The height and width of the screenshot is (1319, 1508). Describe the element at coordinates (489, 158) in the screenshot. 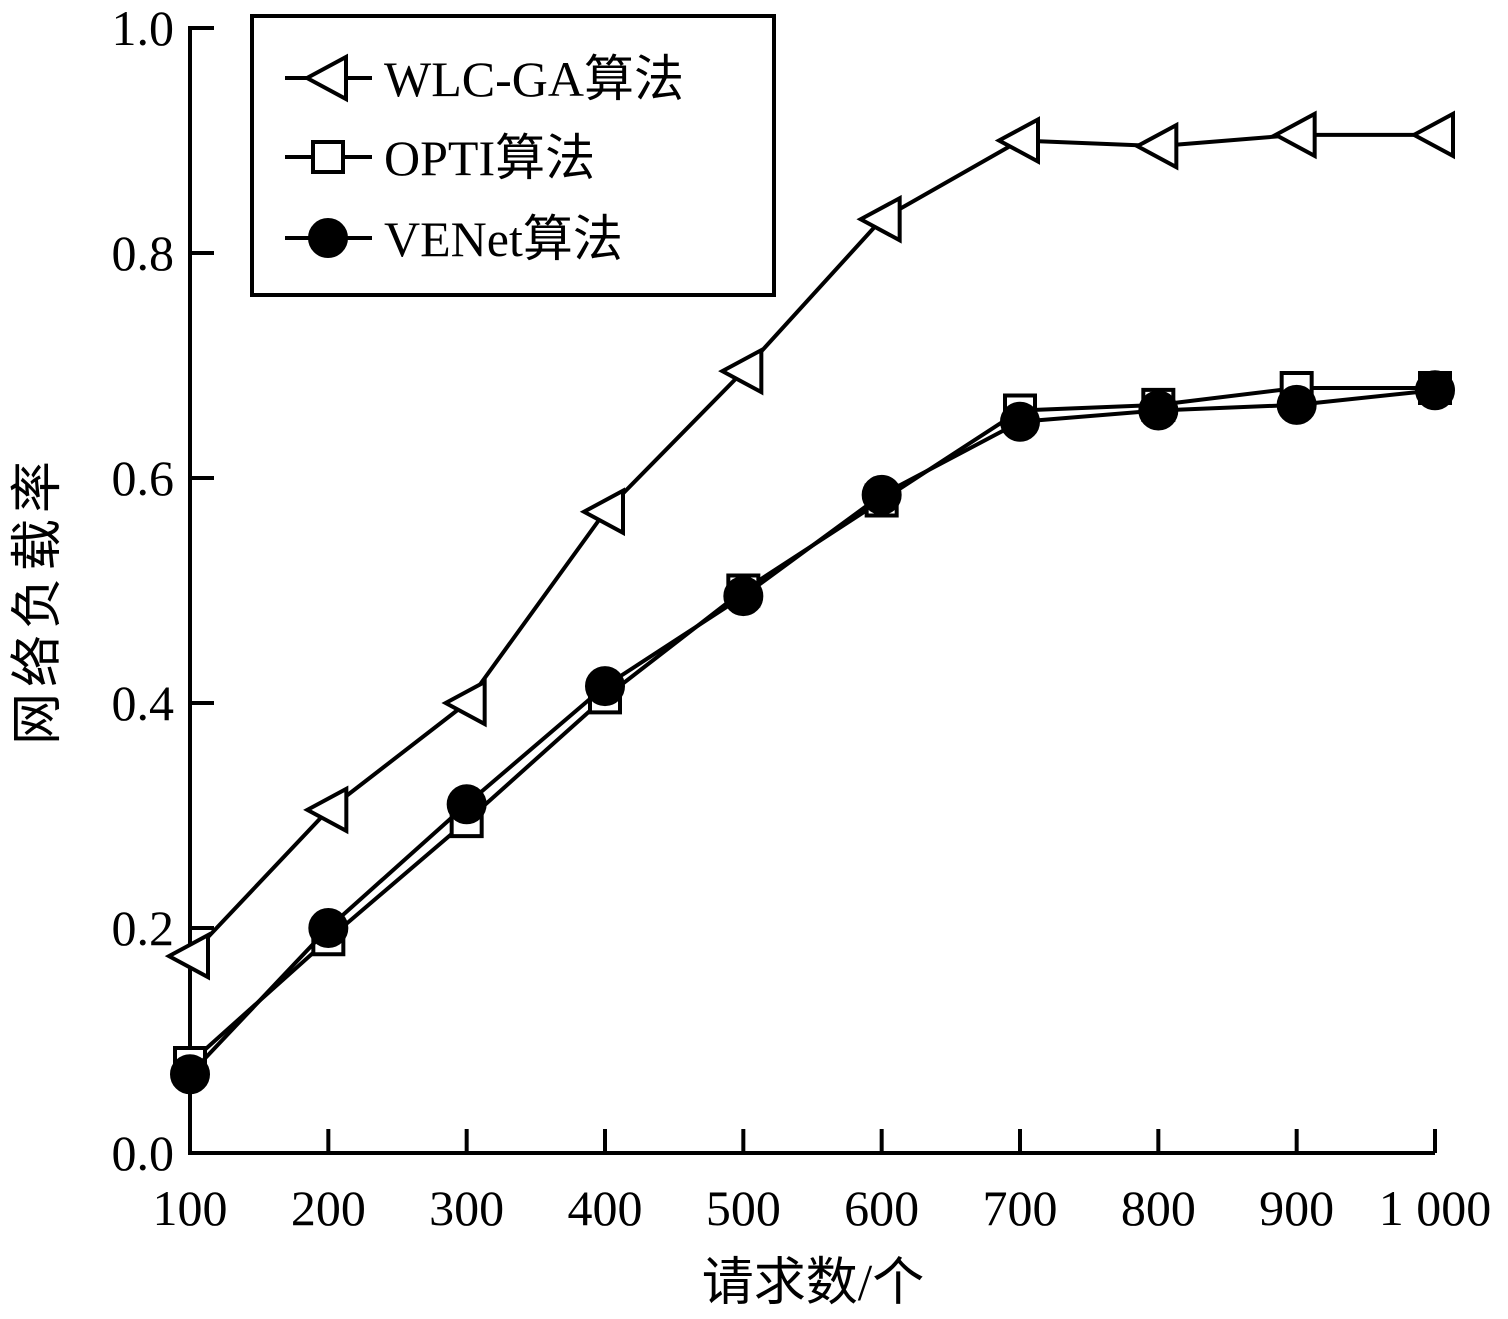

I see `legend-label: OPTI算法` at that location.